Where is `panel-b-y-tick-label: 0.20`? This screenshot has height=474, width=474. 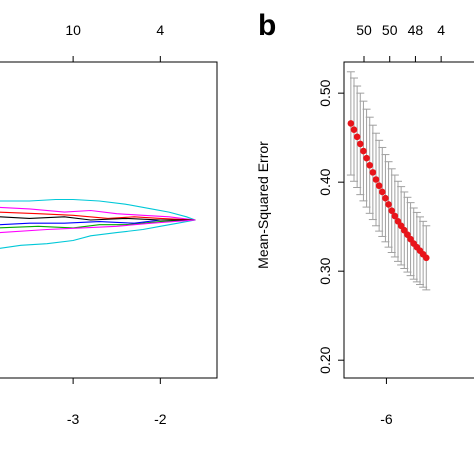 panel-b-y-tick-label: 0.20 is located at coordinates (325, 359).